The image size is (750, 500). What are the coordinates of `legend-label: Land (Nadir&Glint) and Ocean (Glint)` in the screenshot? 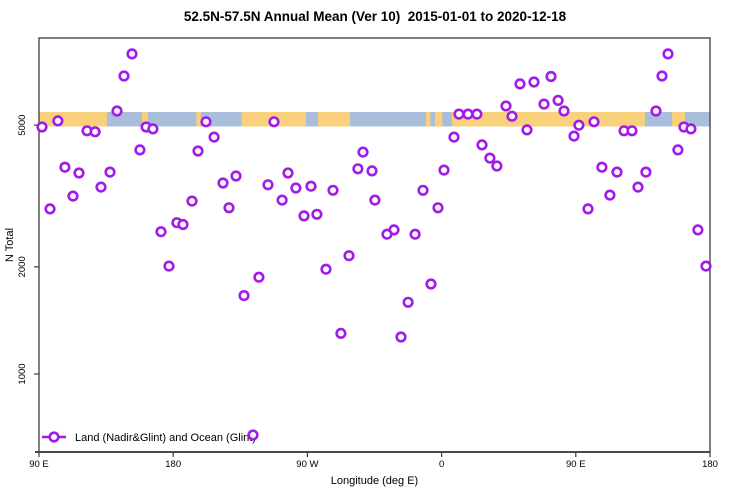 It's located at (165, 438).